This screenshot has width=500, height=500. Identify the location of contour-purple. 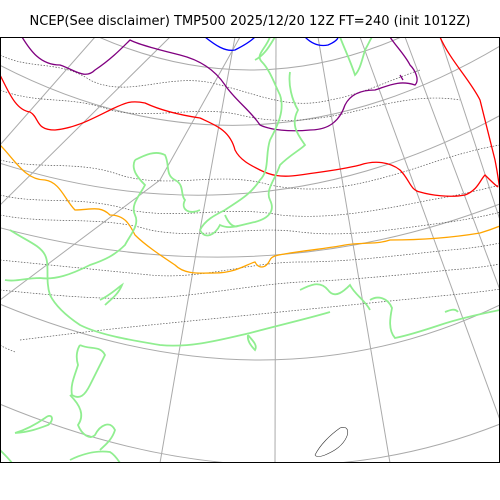
(401, 77).